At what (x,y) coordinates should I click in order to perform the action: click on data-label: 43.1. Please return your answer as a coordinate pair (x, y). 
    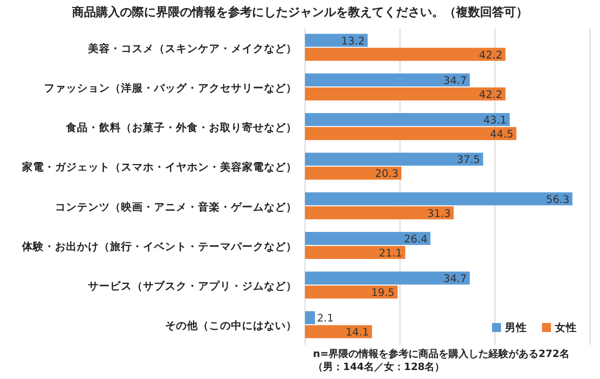
    Looking at the image, I should click on (495, 120).